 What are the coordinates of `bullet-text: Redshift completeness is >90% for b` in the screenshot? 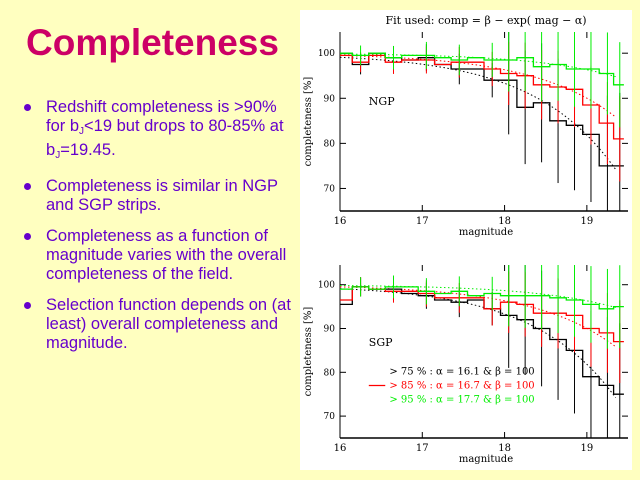 It's located at (161, 116).